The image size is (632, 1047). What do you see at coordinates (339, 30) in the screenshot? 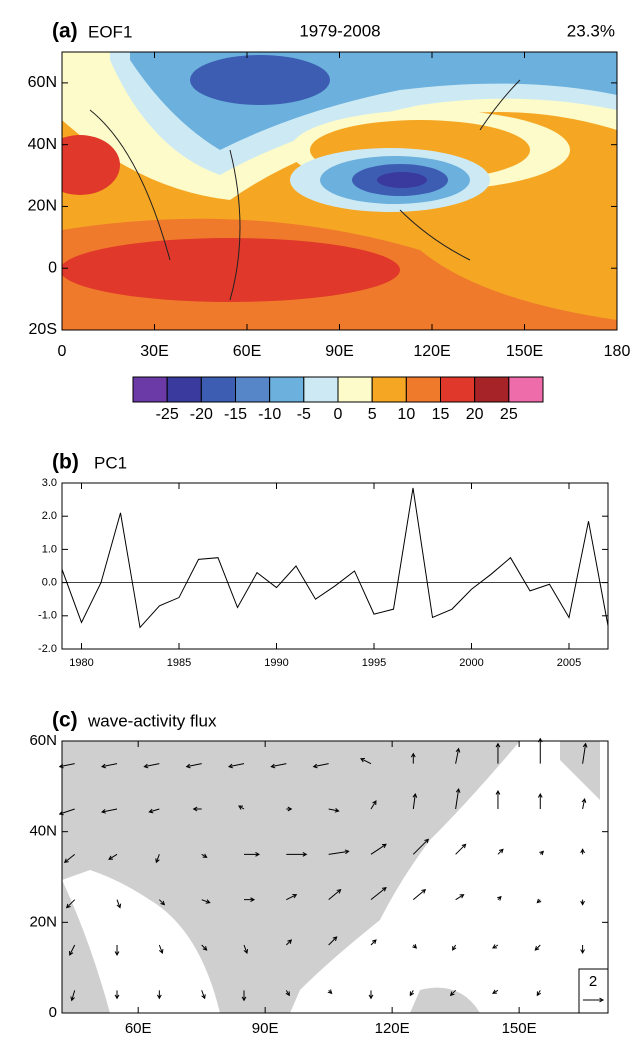
I see `subtitle: 1979-2008` at bounding box center [339, 30].